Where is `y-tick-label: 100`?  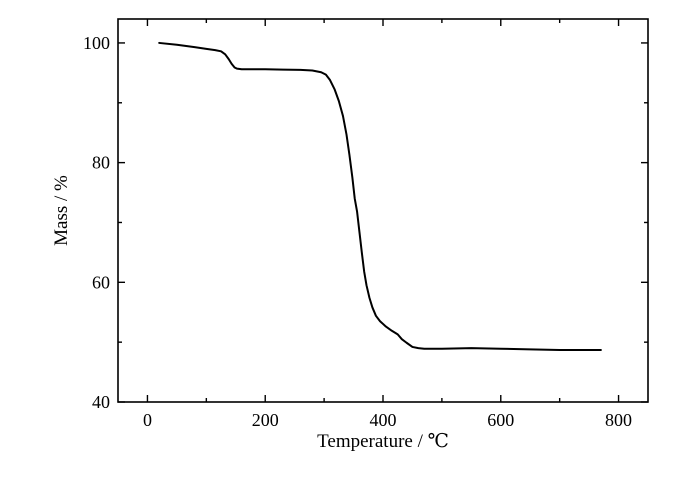 y-tick-label: 100 is located at coordinates (96, 43).